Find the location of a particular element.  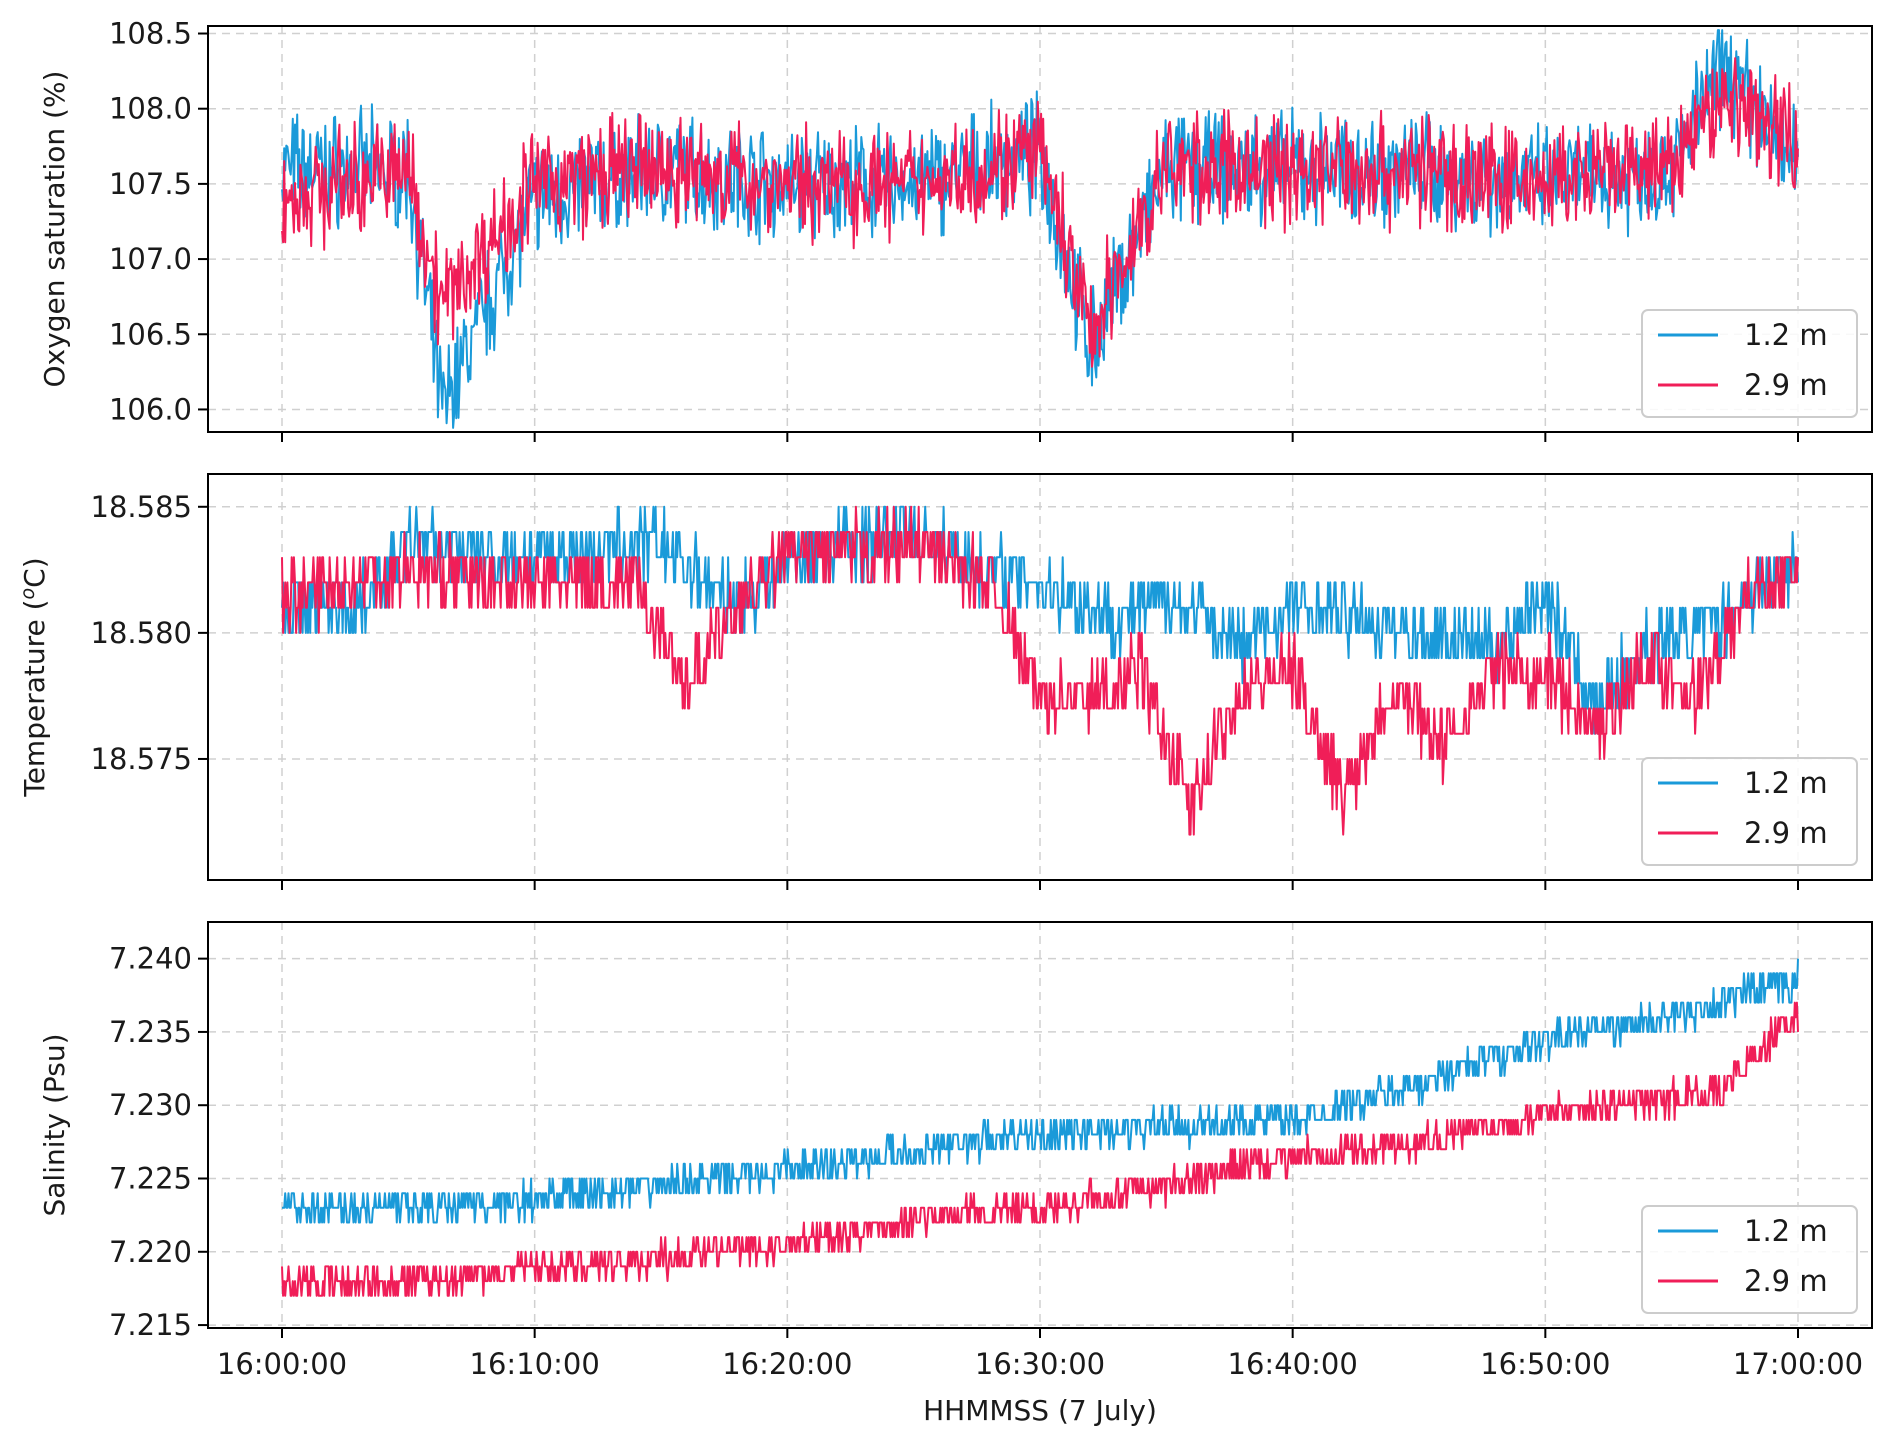

ylabel-temperature: Temperature (oC) is located at coordinates (34, 677).